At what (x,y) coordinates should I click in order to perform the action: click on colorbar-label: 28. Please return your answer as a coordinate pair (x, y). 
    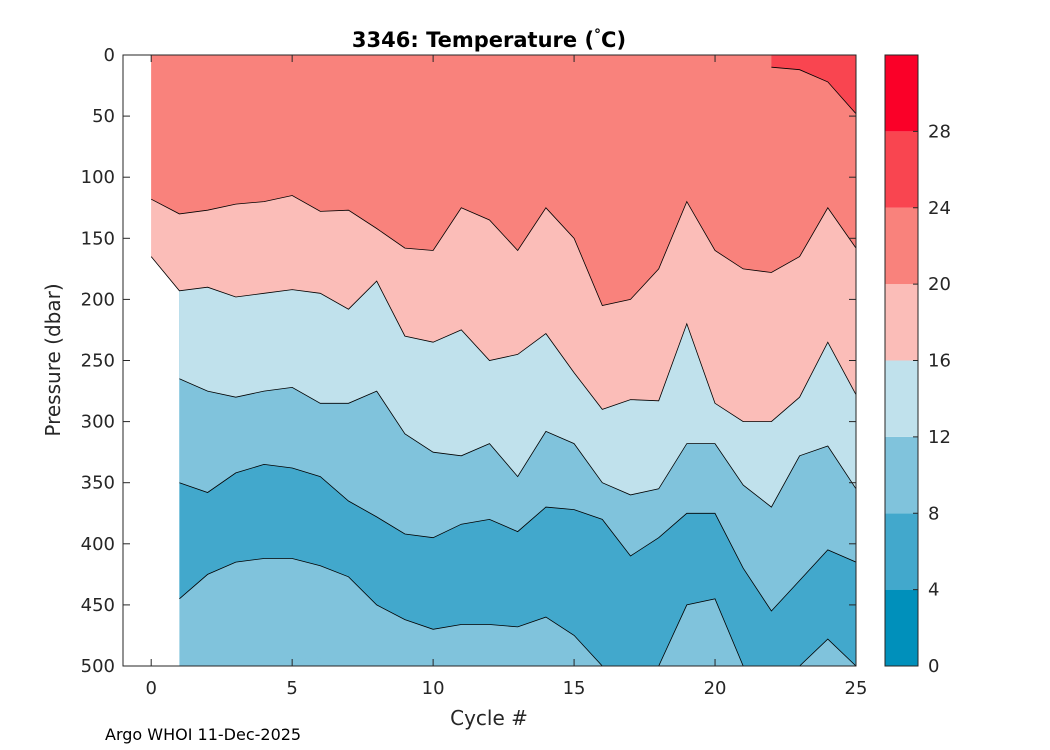
    Looking at the image, I should click on (939, 131).